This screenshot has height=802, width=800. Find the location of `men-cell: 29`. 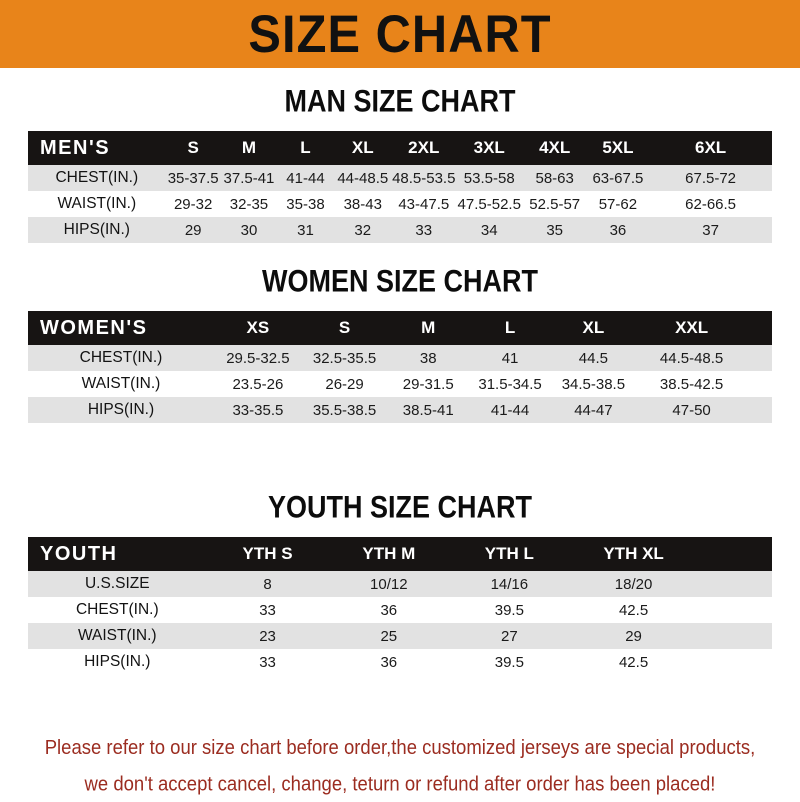

men-cell: 29 is located at coordinates (193, 230).